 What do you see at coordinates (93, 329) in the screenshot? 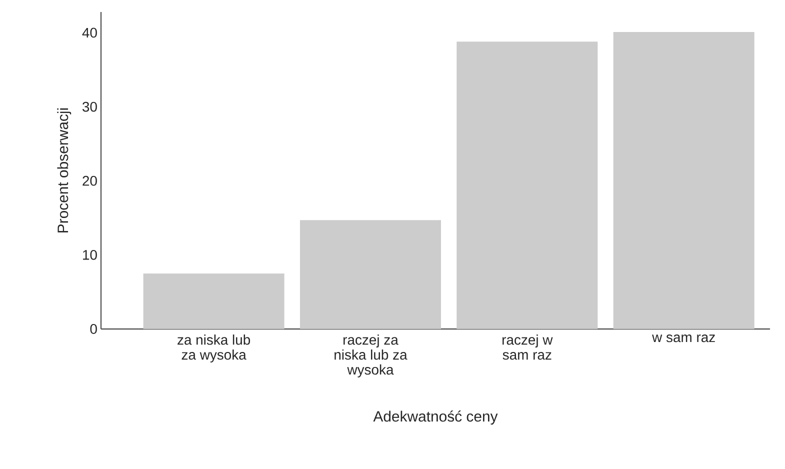
I see `y-tick-label: 0` at bounding box center [93, 329].